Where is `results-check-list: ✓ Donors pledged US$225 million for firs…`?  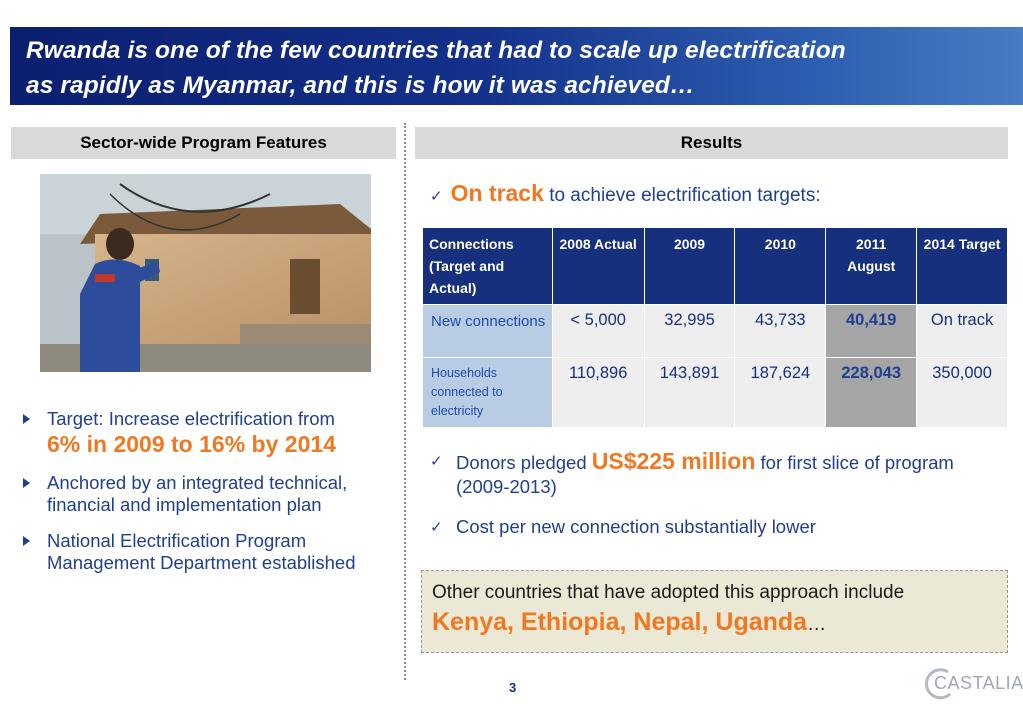 results-check-list: ✓ Donors pledged US$225 million for firs… is located at coordinates (720, 502).